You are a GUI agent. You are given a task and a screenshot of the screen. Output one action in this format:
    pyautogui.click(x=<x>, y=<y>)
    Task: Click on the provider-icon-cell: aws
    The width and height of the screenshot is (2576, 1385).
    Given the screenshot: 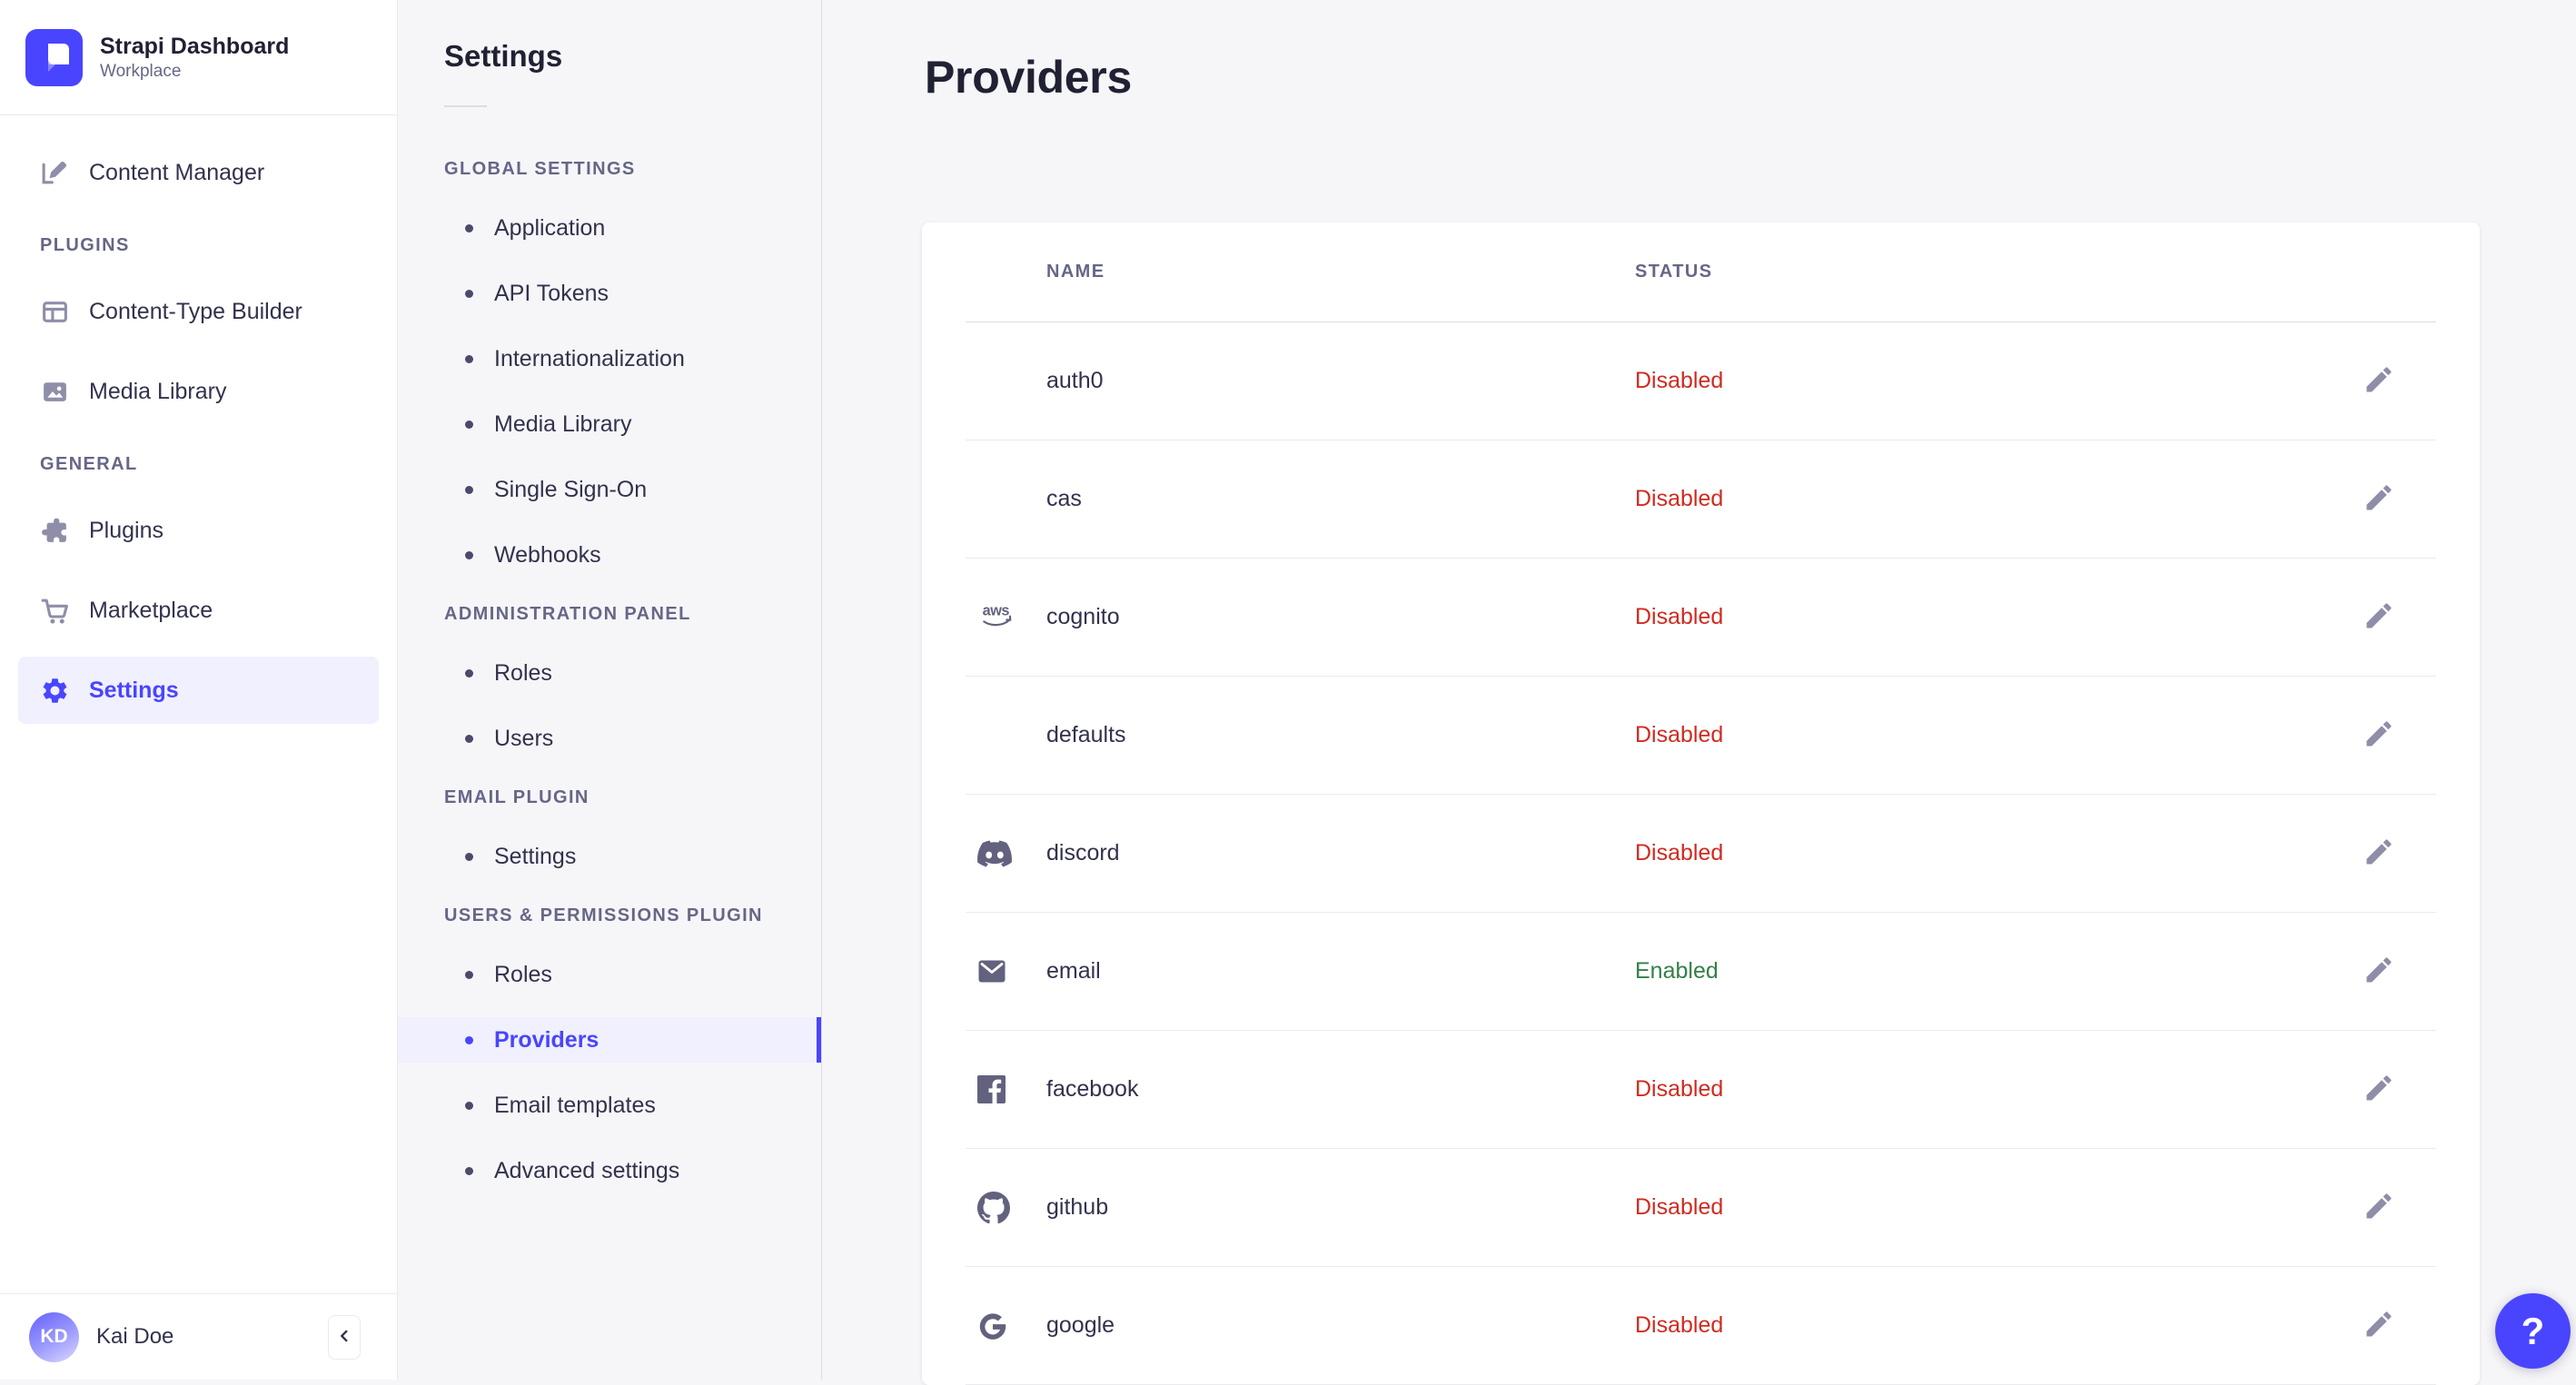 What is the action you would take?
    pyautogui.click(x=1006, y=617)
    